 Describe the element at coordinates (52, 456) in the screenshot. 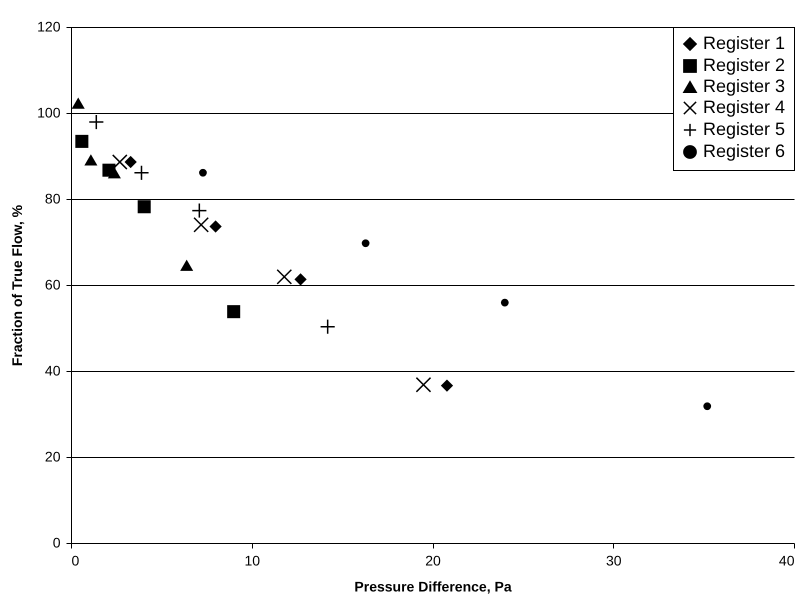

I see `y-tick-label: 20` at that location.